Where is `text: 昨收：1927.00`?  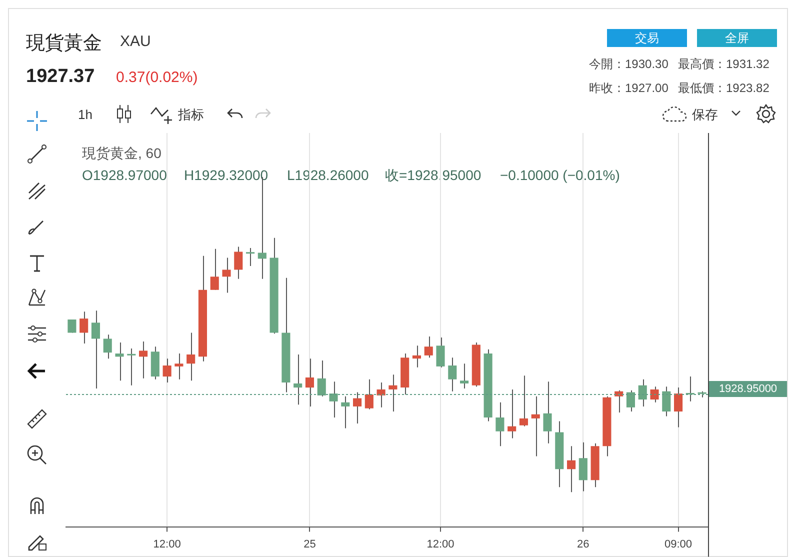
text: 昨收：1927.00 is located at coordinates (628, 88).